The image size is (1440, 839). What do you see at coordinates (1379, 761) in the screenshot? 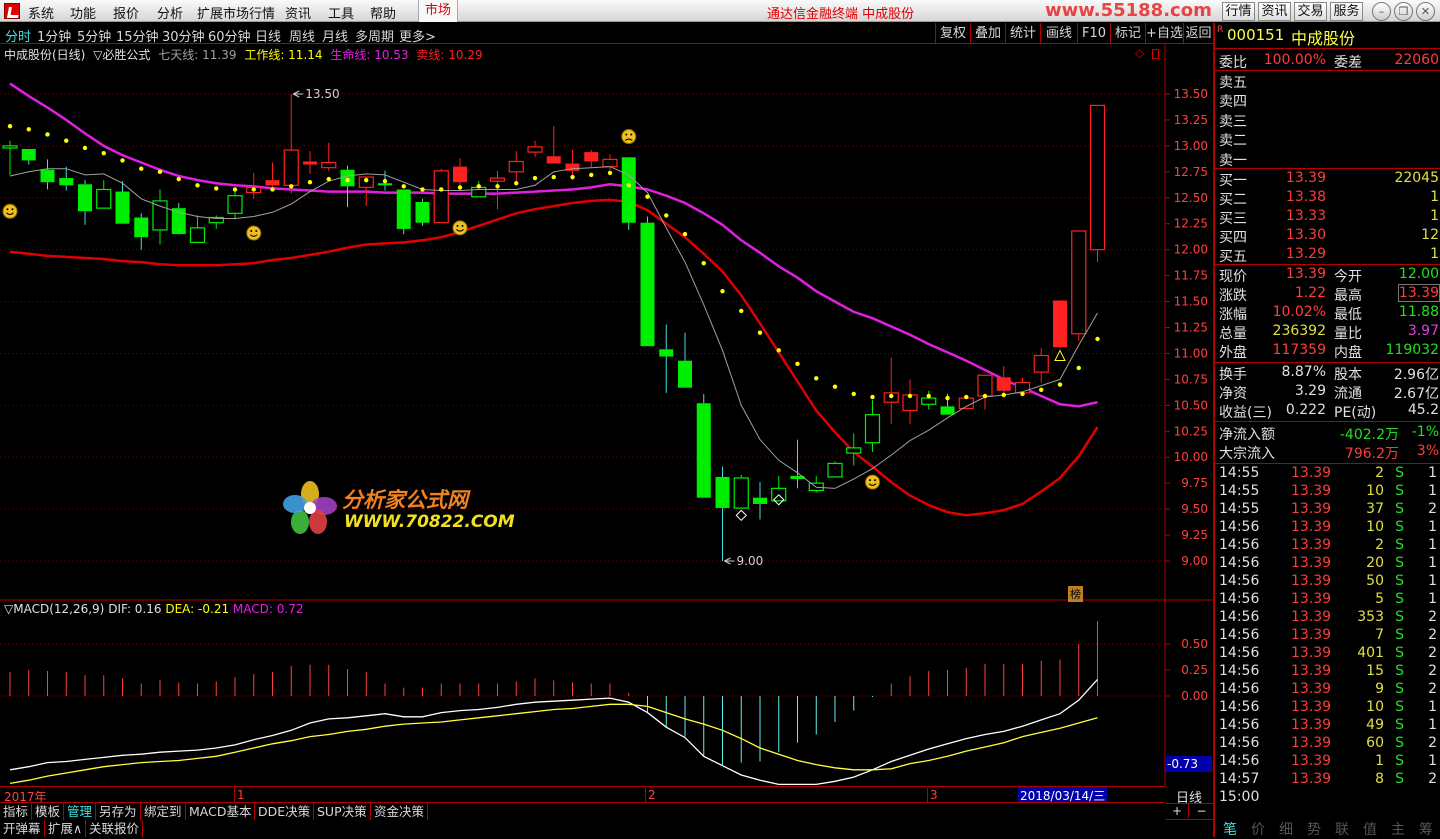
I see `tick-volume: 1` at bounding box center [1379, 761].